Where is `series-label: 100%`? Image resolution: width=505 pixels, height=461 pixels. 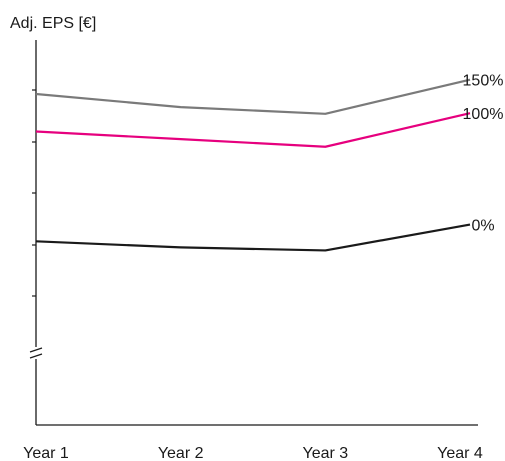 series-label: 100% is located at coordinates (483, 114).